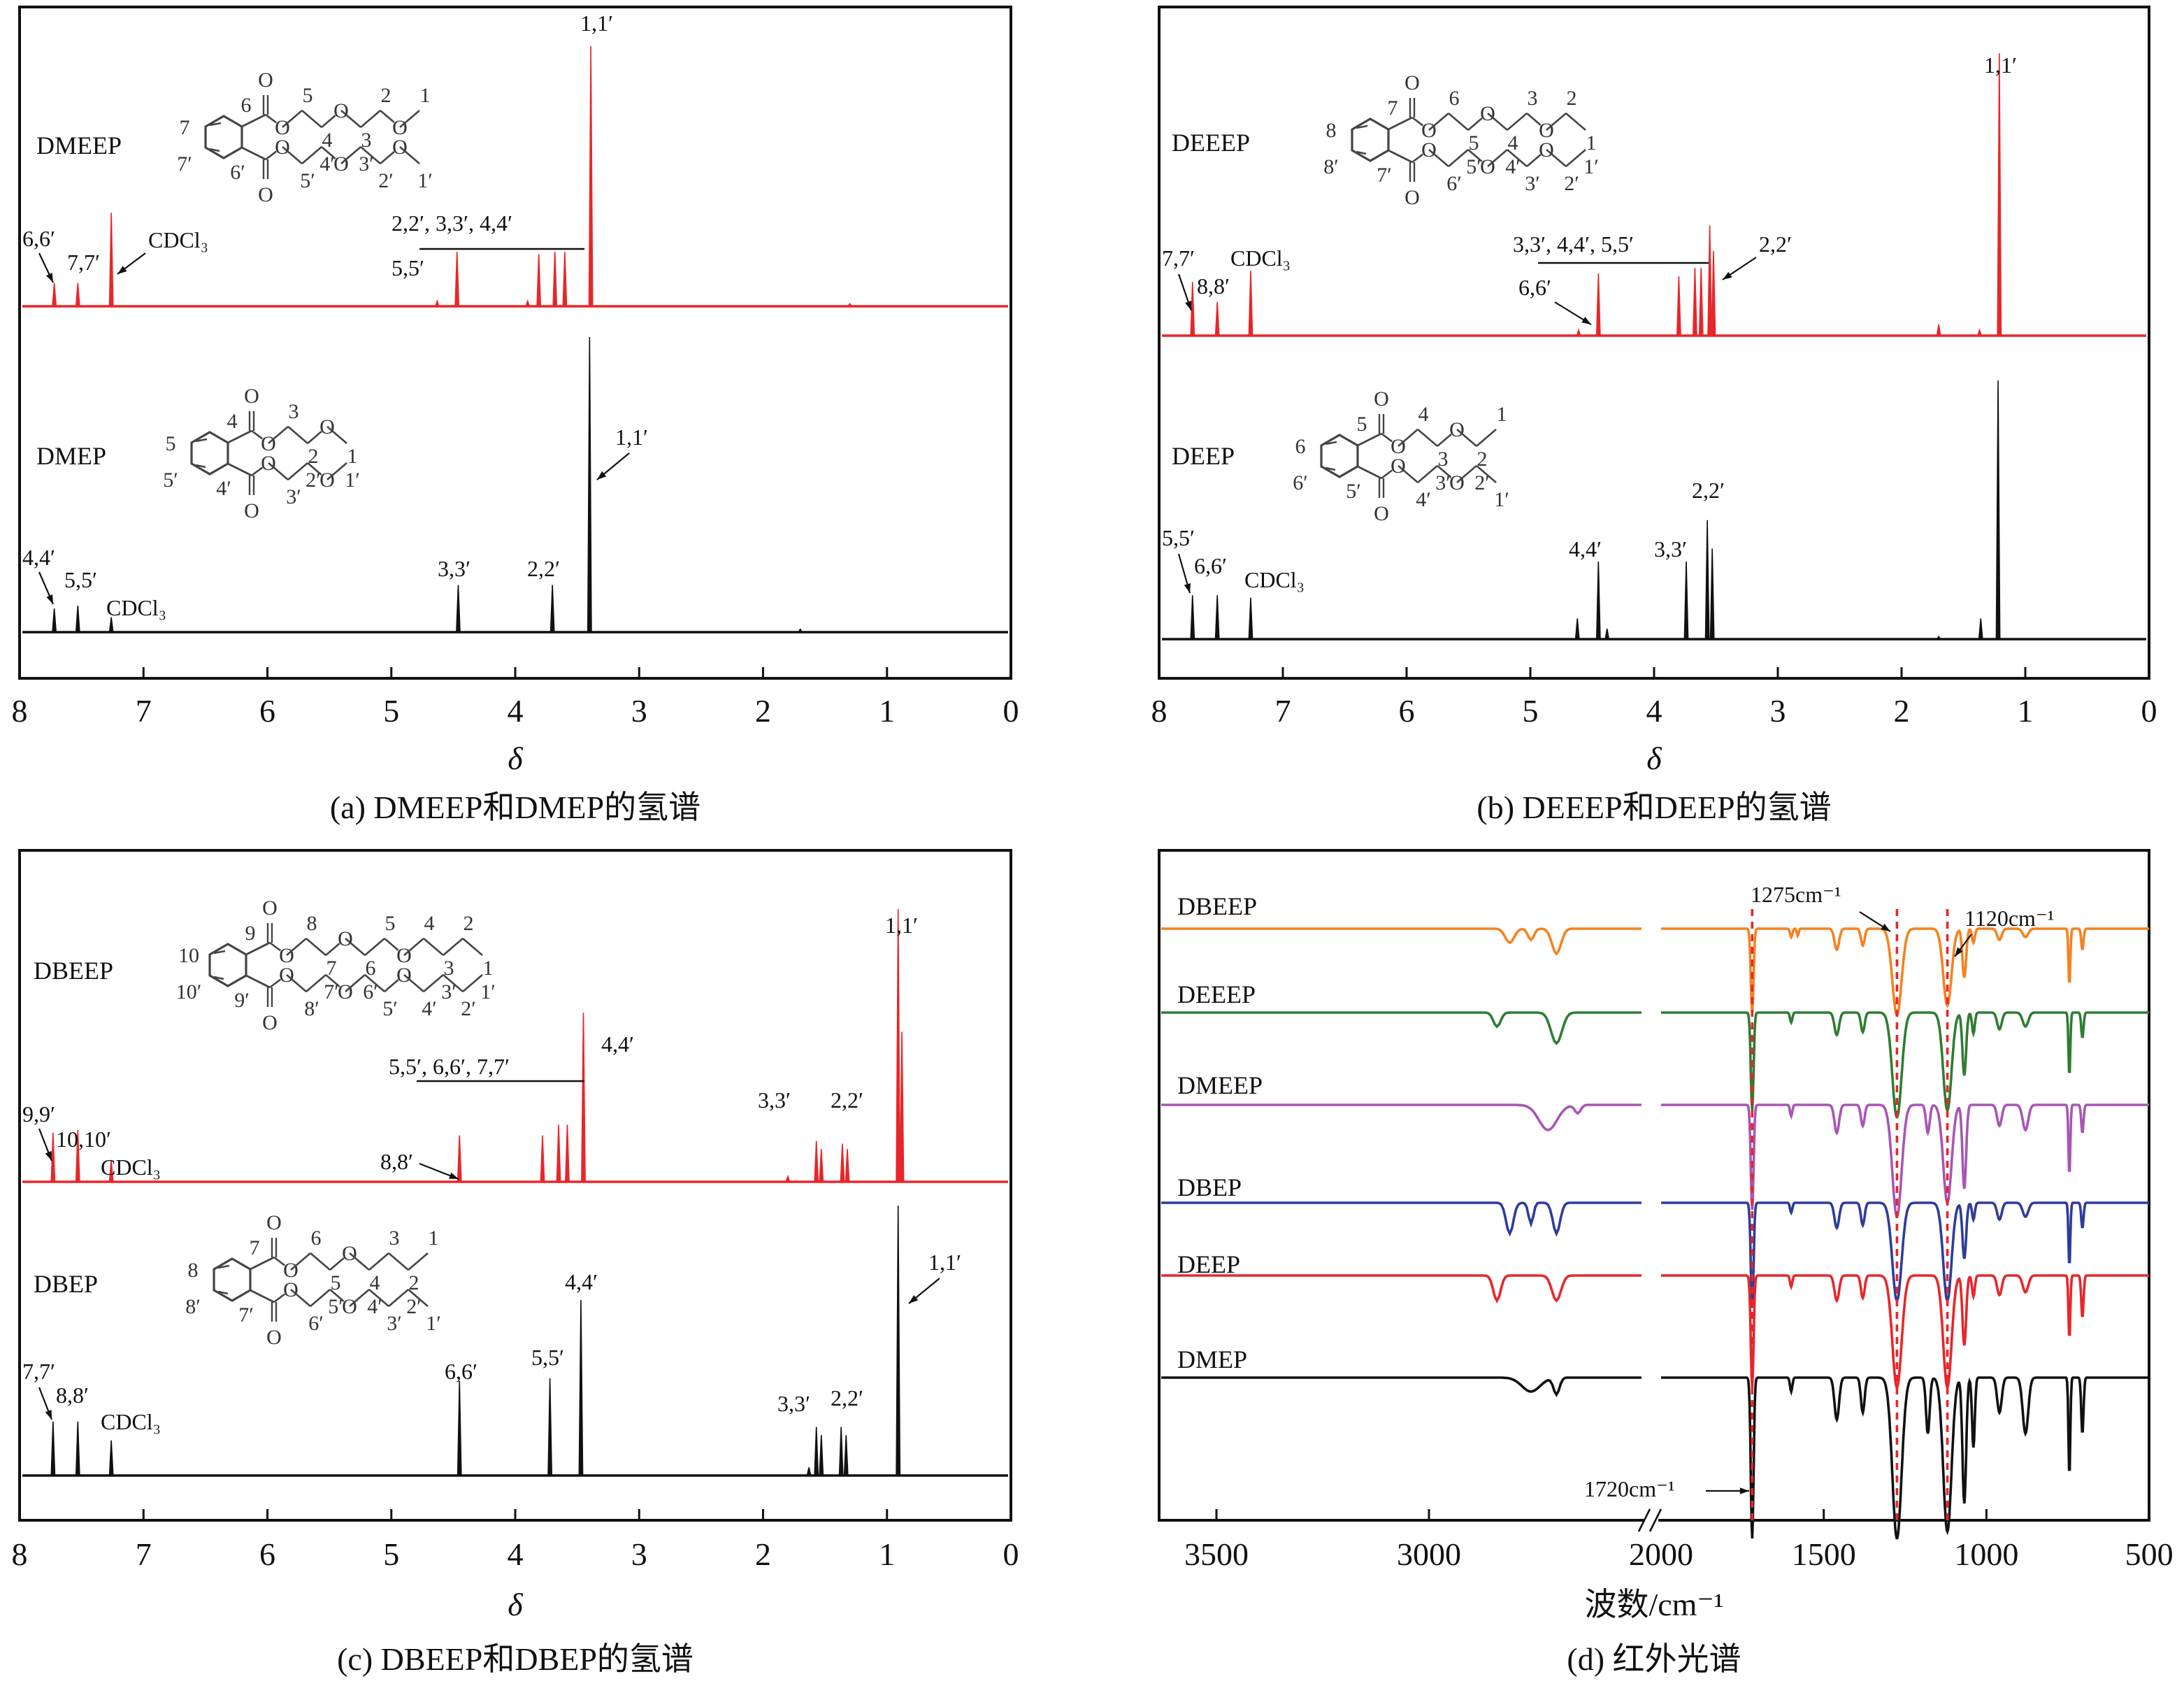 This screenshot has width=2184, height=1686. I want to click on x-tick-label: 2, so click(763, 1554).